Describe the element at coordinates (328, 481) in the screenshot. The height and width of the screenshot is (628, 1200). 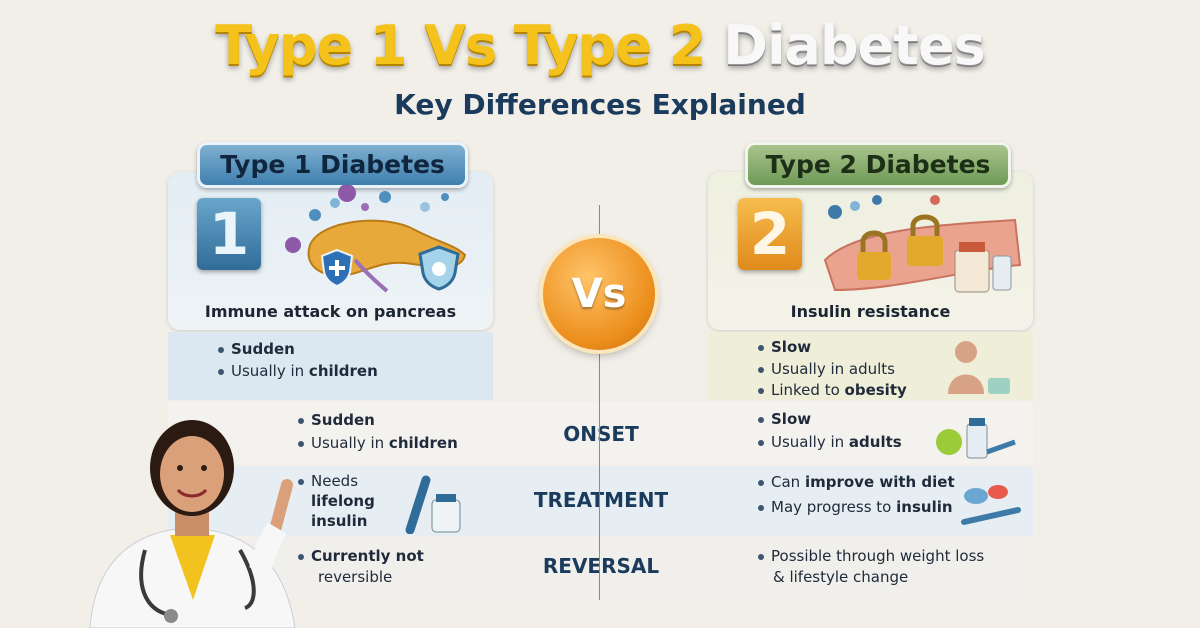
I see `list-item: Needs` at that location.